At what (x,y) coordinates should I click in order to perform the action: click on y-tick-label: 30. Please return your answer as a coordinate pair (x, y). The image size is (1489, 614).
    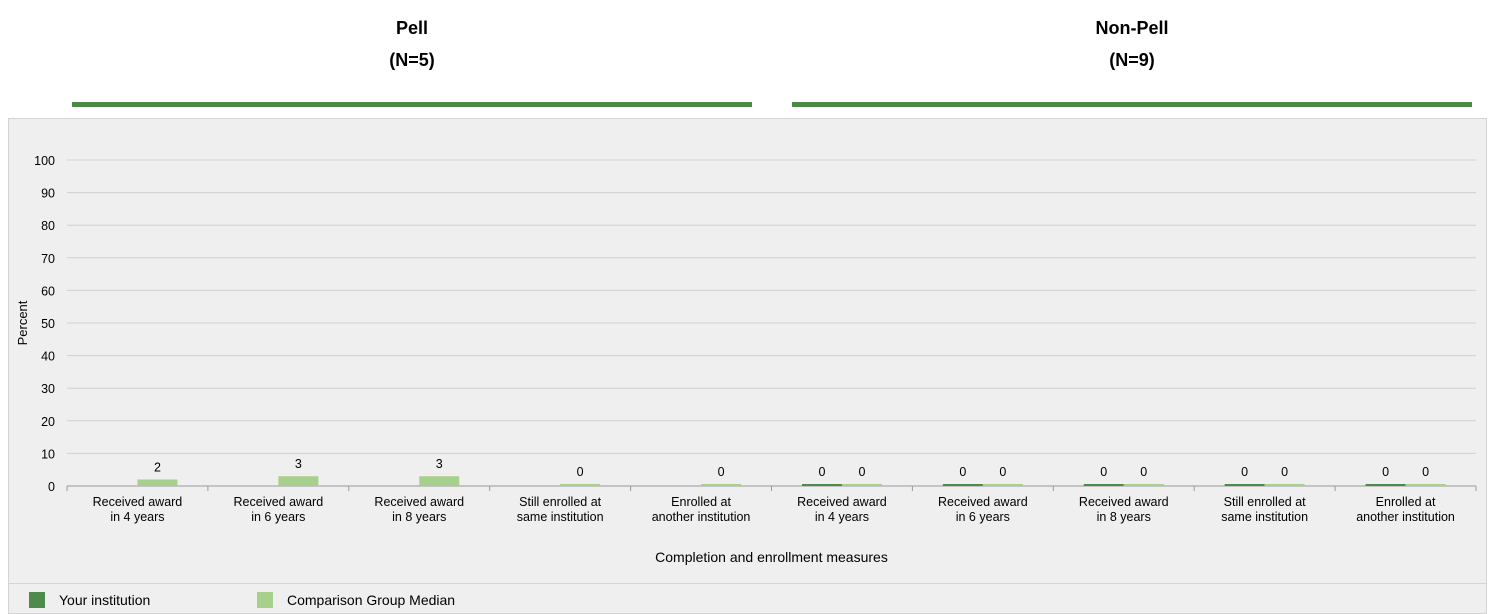
    Looking at the image, I should click on (48, 389).